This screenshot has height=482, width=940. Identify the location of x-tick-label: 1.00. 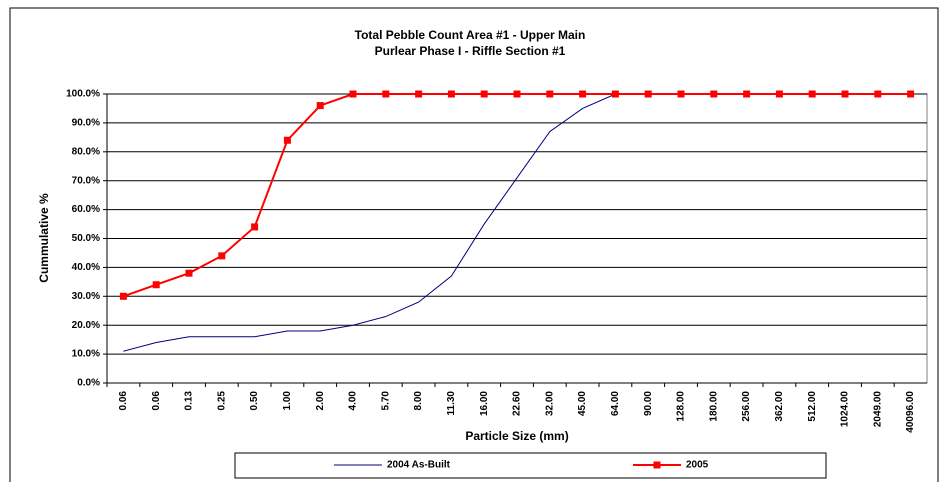
(287, 401).